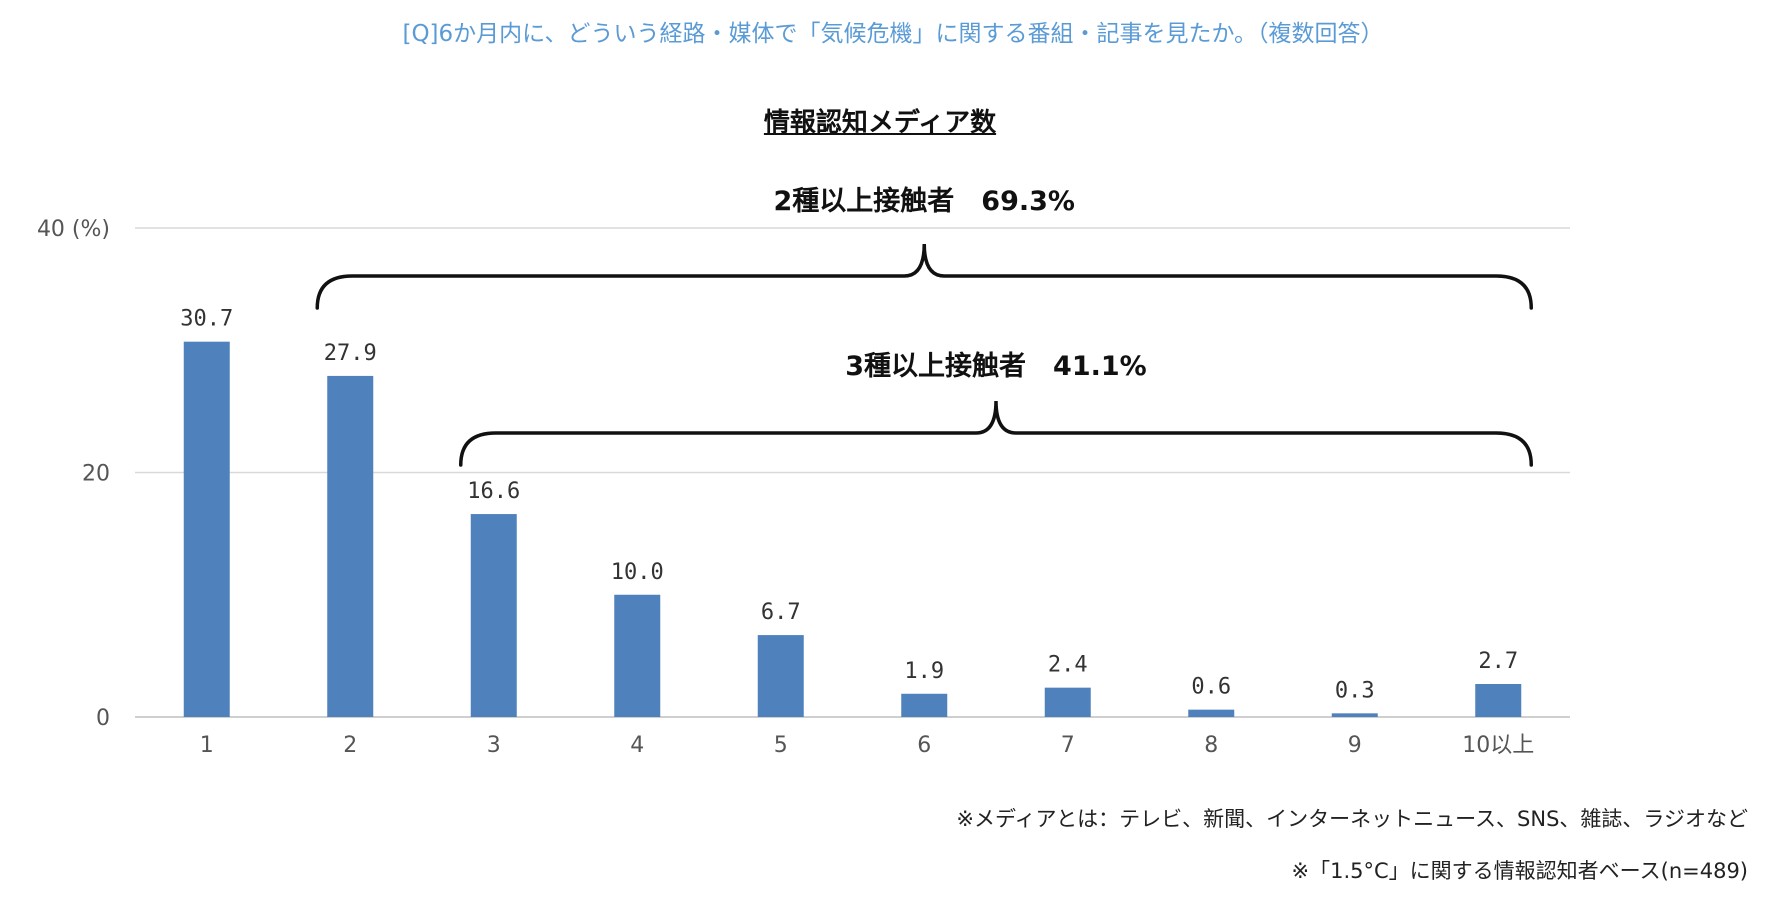 The image size is (1786, 900). What do you see at coordinates (781, 612) in the screenshot?
I see `value-label: 6.7` at bounding box center [781, 612].